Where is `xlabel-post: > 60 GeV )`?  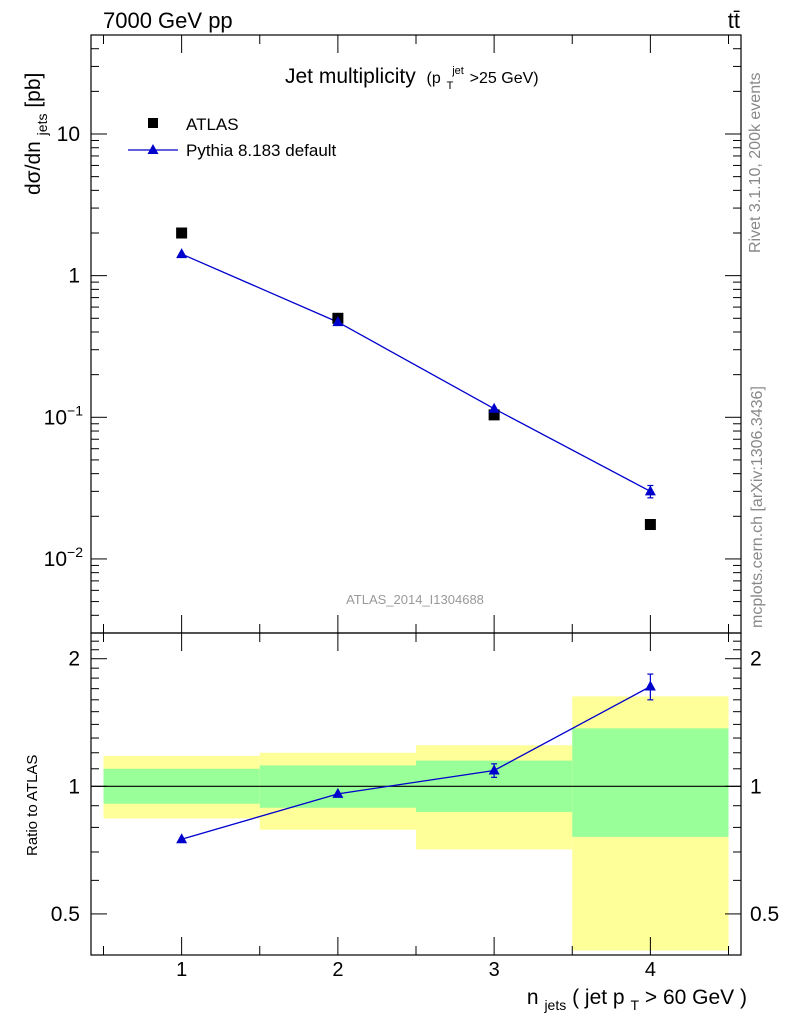
xlabel-post: > 60 GeV ) is located at coordinates (696, 997).